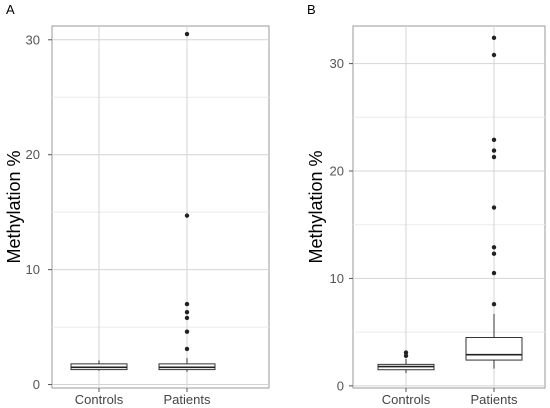 The height and width of the screenshot is (408, 550). What do you see at coordinates (494, 349) in the screenshot?
I see `interquartile-box` at bounding box center [494, 349].